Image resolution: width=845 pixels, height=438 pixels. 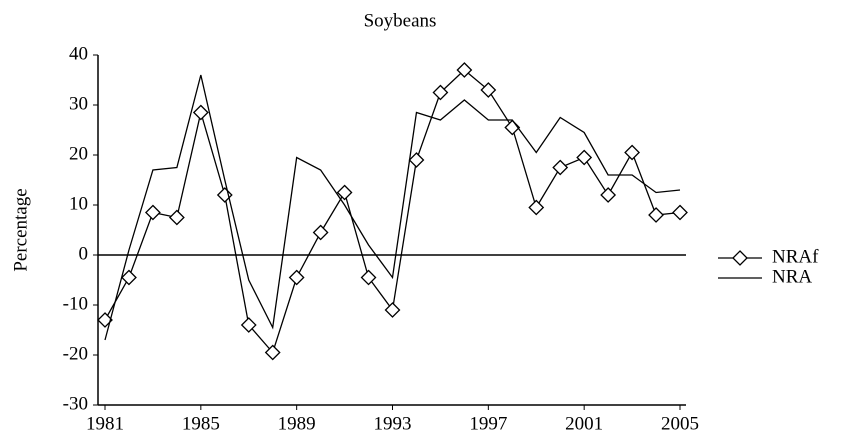 I want to click on y-tick-label: -20, so click(x=75, y=353).